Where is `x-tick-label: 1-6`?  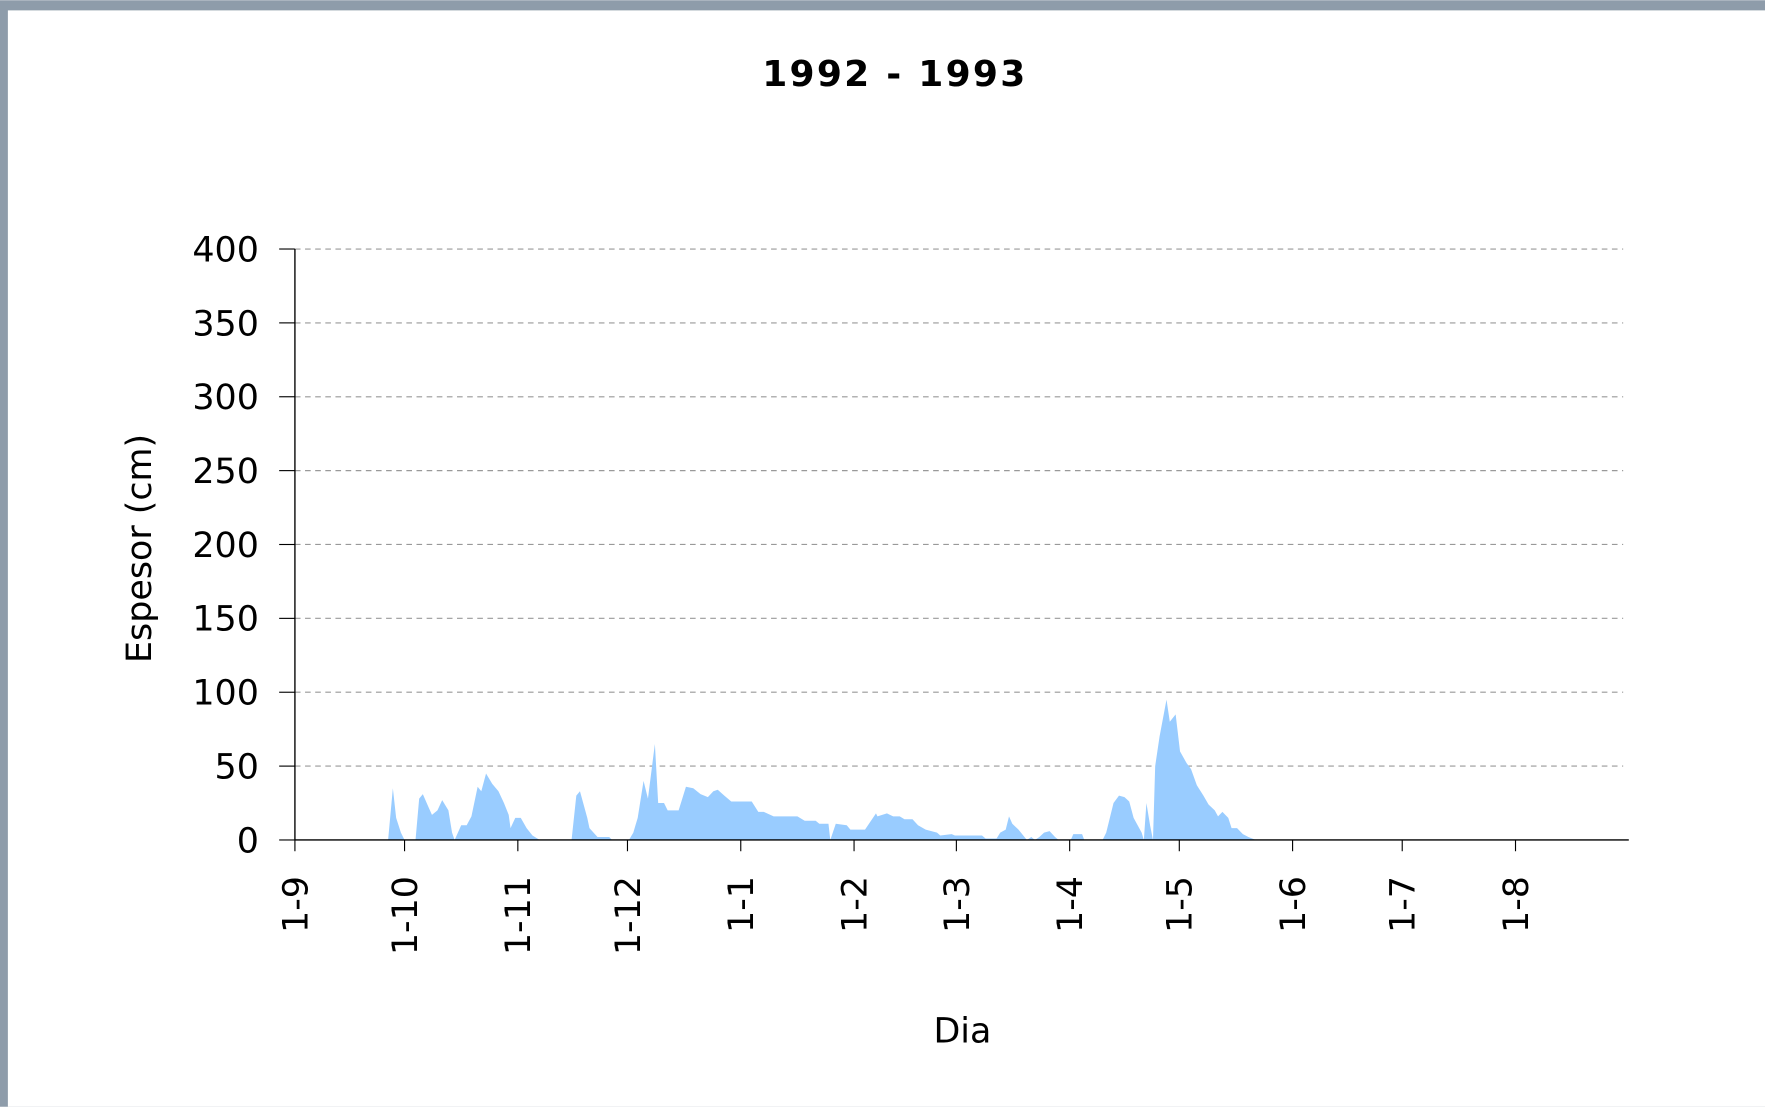 x-tick-label: 1-6 is located at coordinates (1294, 904).